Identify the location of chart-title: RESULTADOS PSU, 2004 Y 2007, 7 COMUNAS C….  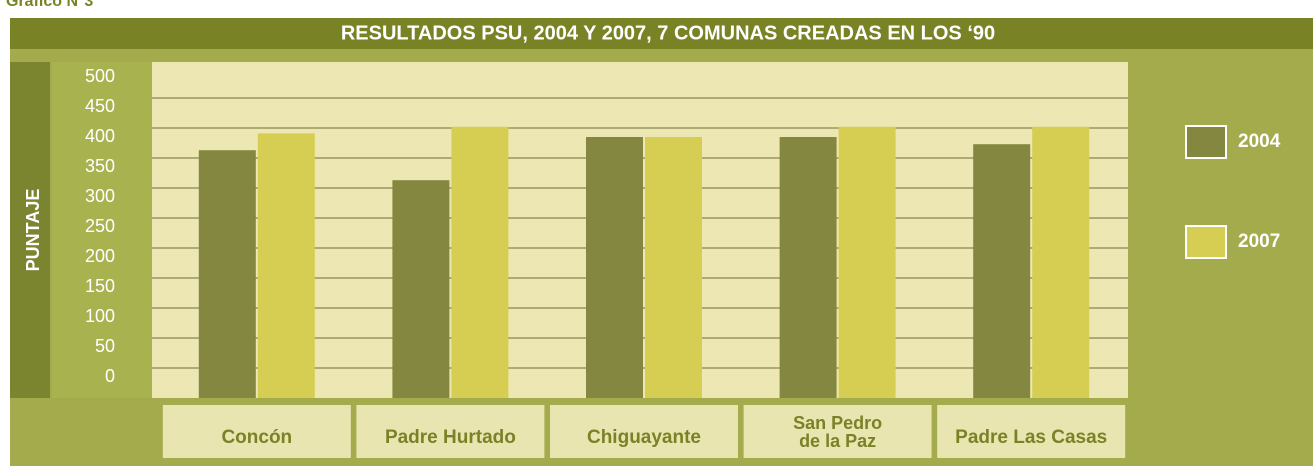
(668, 33).